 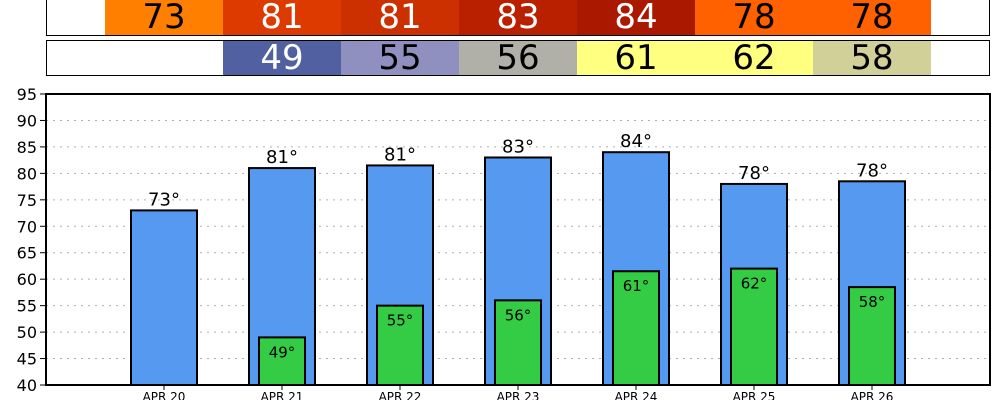 I want to click on low-temperature-strip: 49 55 56 61 62 58, so click(x=518, y=58).